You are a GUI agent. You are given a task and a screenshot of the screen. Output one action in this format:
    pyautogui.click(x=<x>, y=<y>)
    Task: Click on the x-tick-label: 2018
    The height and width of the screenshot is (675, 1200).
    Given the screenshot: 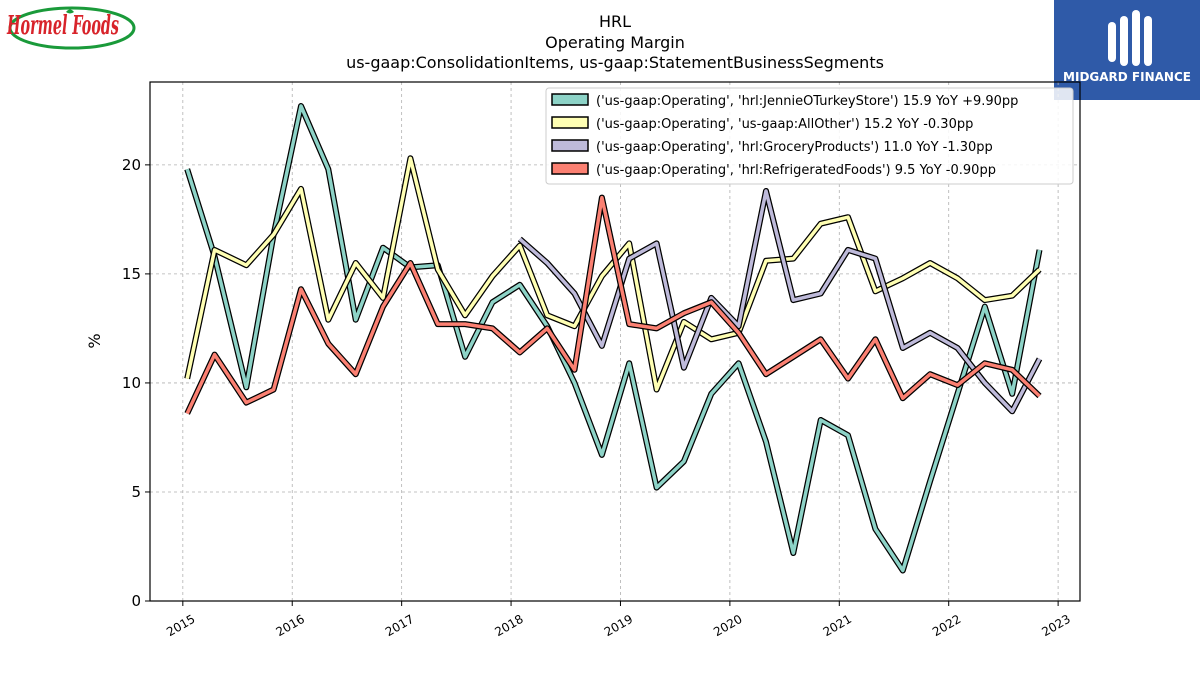 What is the action you would take?
    pyautogui.click(x=508, y=625)
    